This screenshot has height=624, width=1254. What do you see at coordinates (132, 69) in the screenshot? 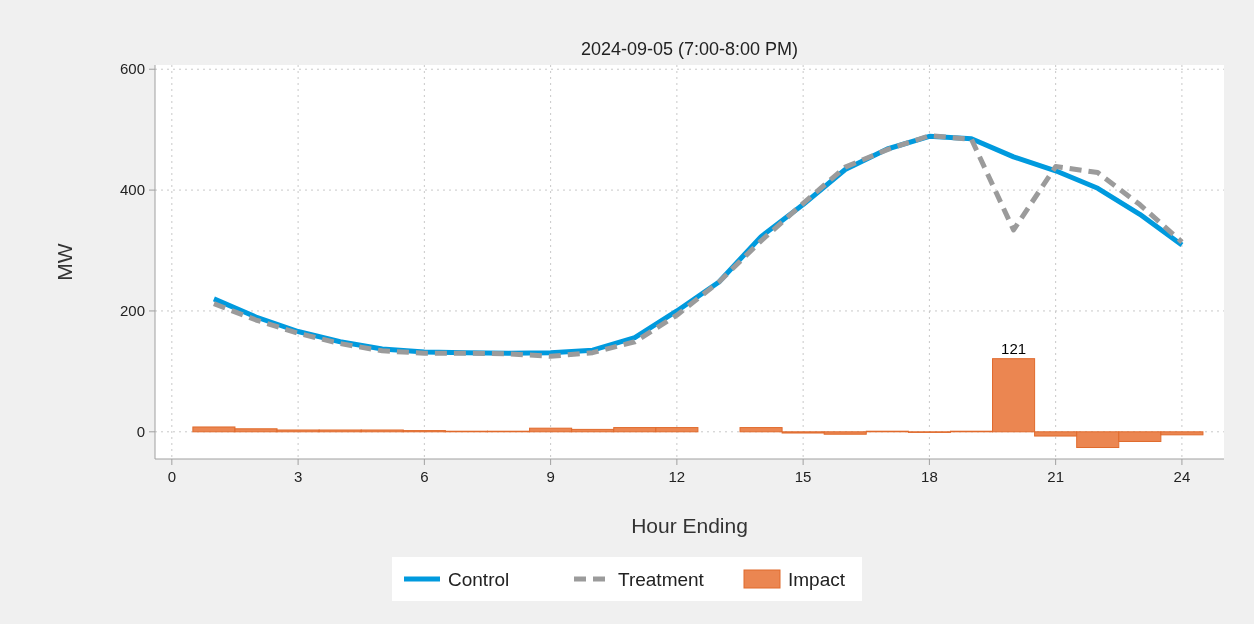
I see `y-tick-label: 600` at bounding box center [132, 69].